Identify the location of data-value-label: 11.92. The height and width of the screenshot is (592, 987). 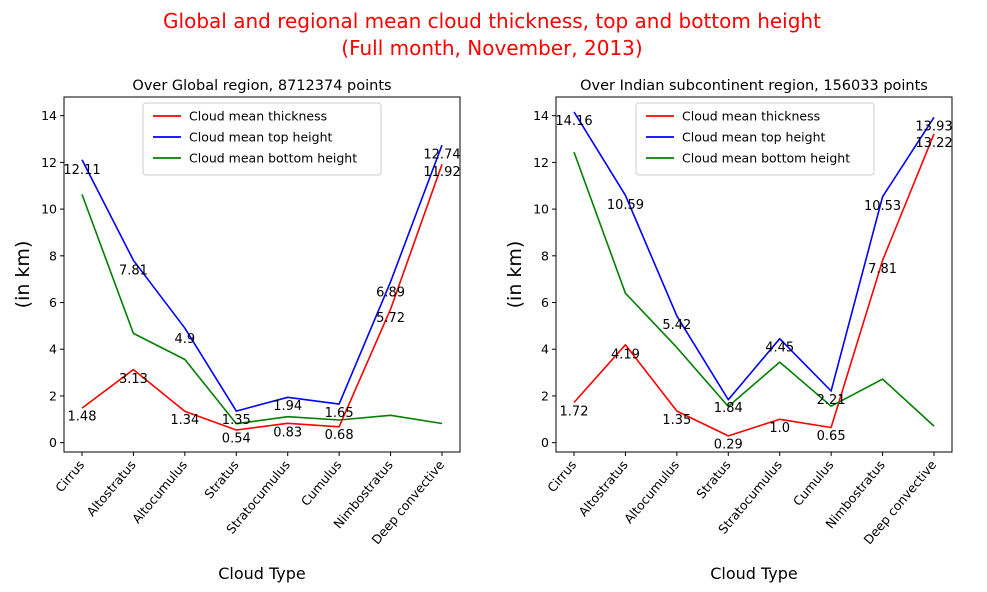
(441, 172).